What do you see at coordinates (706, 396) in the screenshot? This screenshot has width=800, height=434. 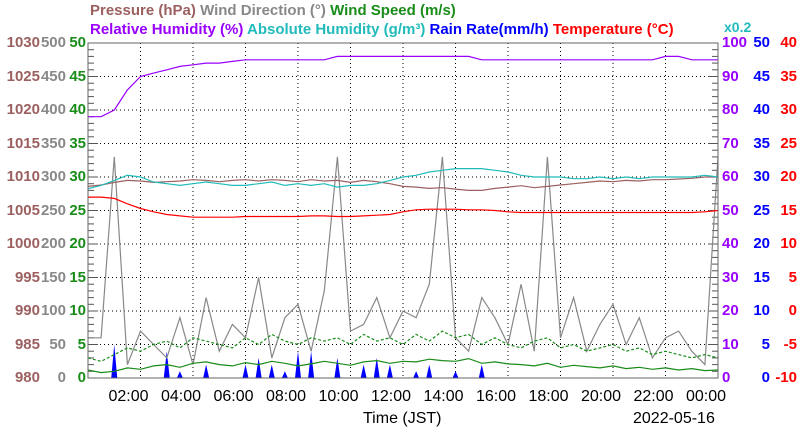 I see `x-tick-label: 00:00` at bounding box center [706, 396].